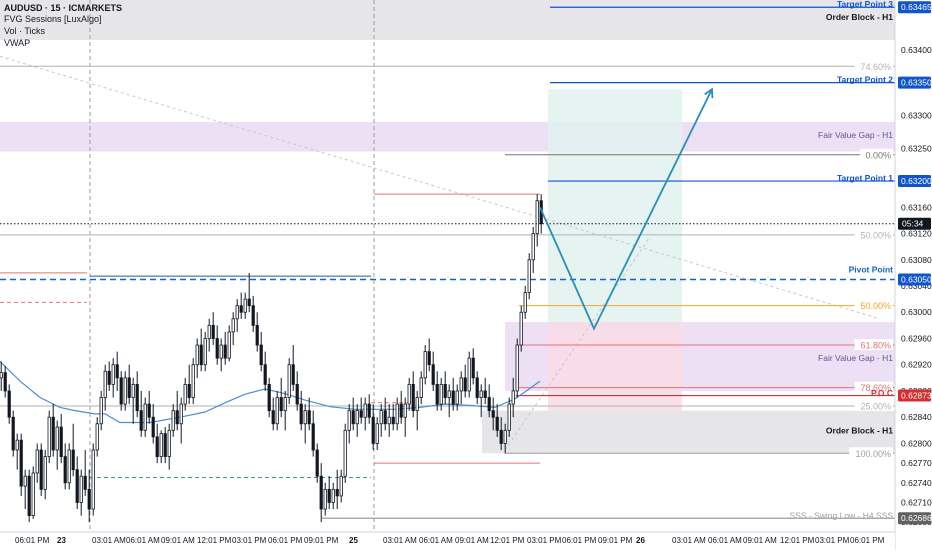 The image size is (932, 555). What do you see at coordinates (855, 135) in the screenshot?
I see `annotation-label: Fair Value Gap - H1` at bounding box center [855, 135].